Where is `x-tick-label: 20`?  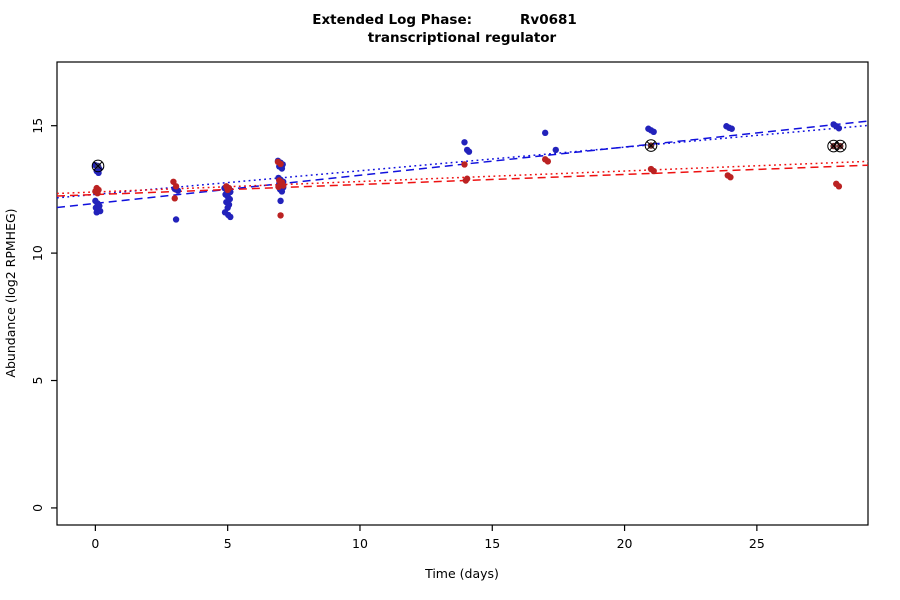
x-tick-label: 20 is located at coordinates (625, 543).